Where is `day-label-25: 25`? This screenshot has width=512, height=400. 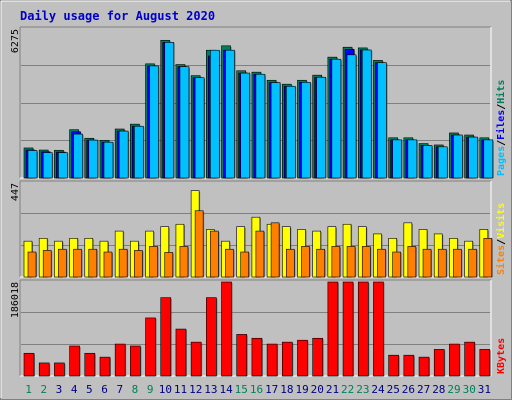 day-label-25: 25 is located at coordinates (393, 389).